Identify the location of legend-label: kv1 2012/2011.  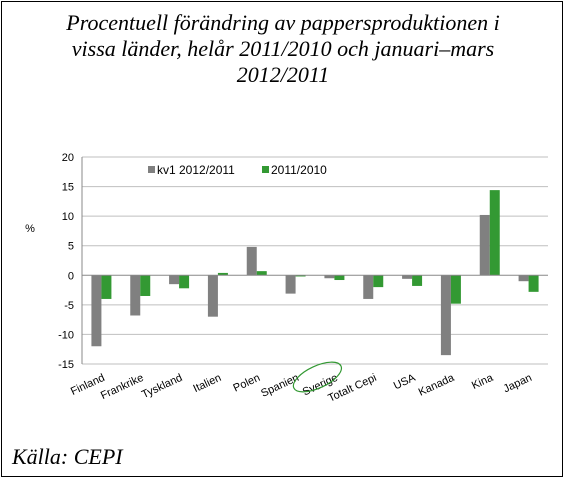
(196, 170).